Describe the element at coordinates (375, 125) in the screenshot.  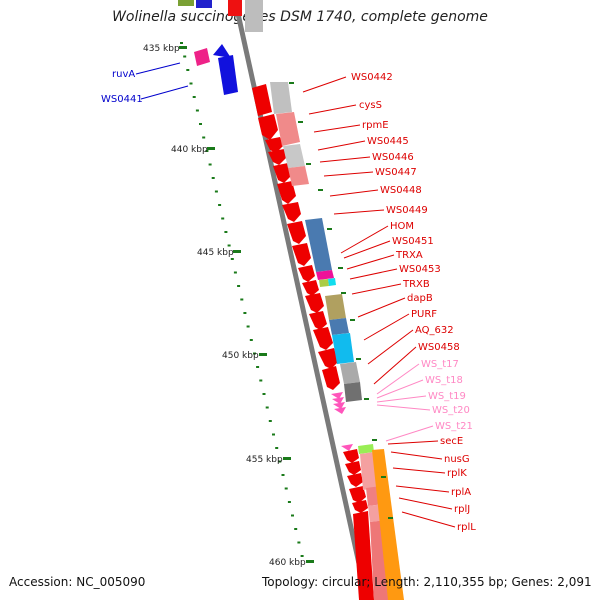
I see `gene-label-rpmE: rpmE` at that location.